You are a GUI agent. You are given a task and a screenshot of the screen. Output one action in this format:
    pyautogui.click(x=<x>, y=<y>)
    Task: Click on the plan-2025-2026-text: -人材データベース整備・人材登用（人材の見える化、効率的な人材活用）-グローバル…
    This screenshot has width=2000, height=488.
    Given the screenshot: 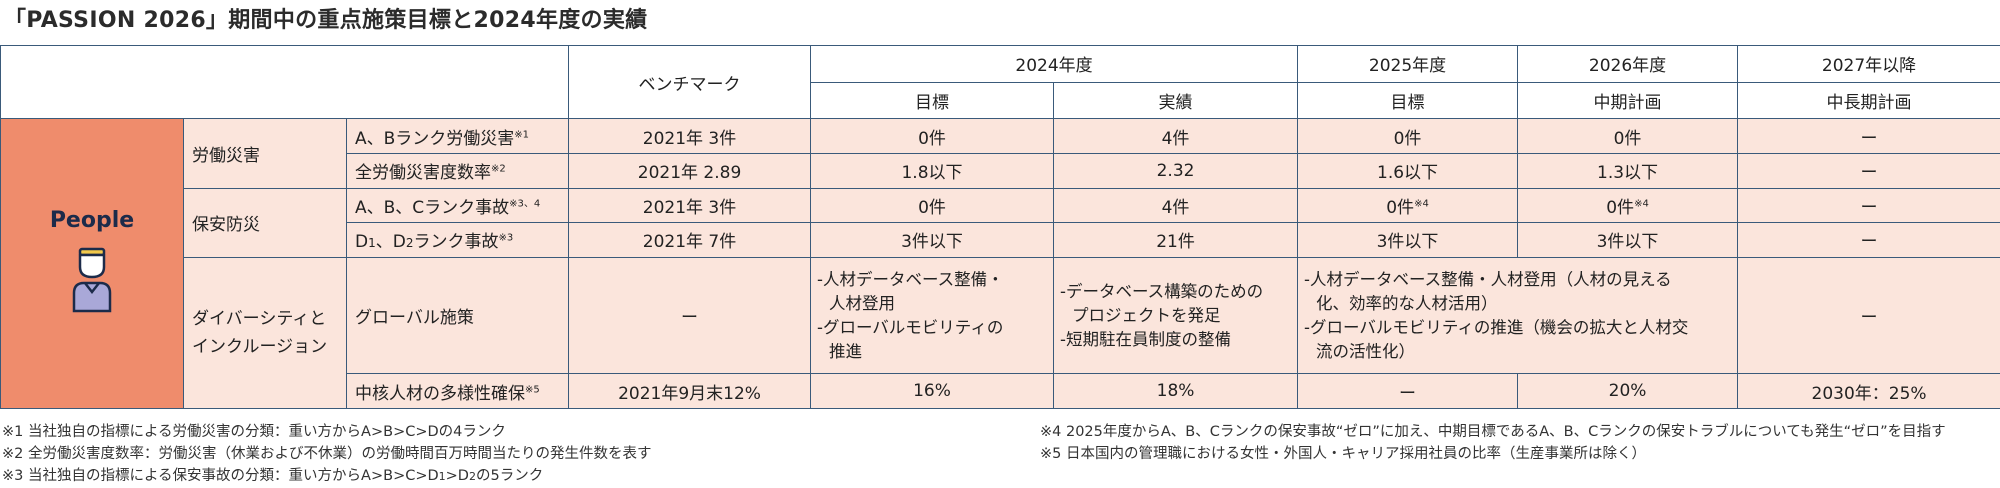 What is the action you would take?
    pyautogui.click(x=1518, y=315)
    